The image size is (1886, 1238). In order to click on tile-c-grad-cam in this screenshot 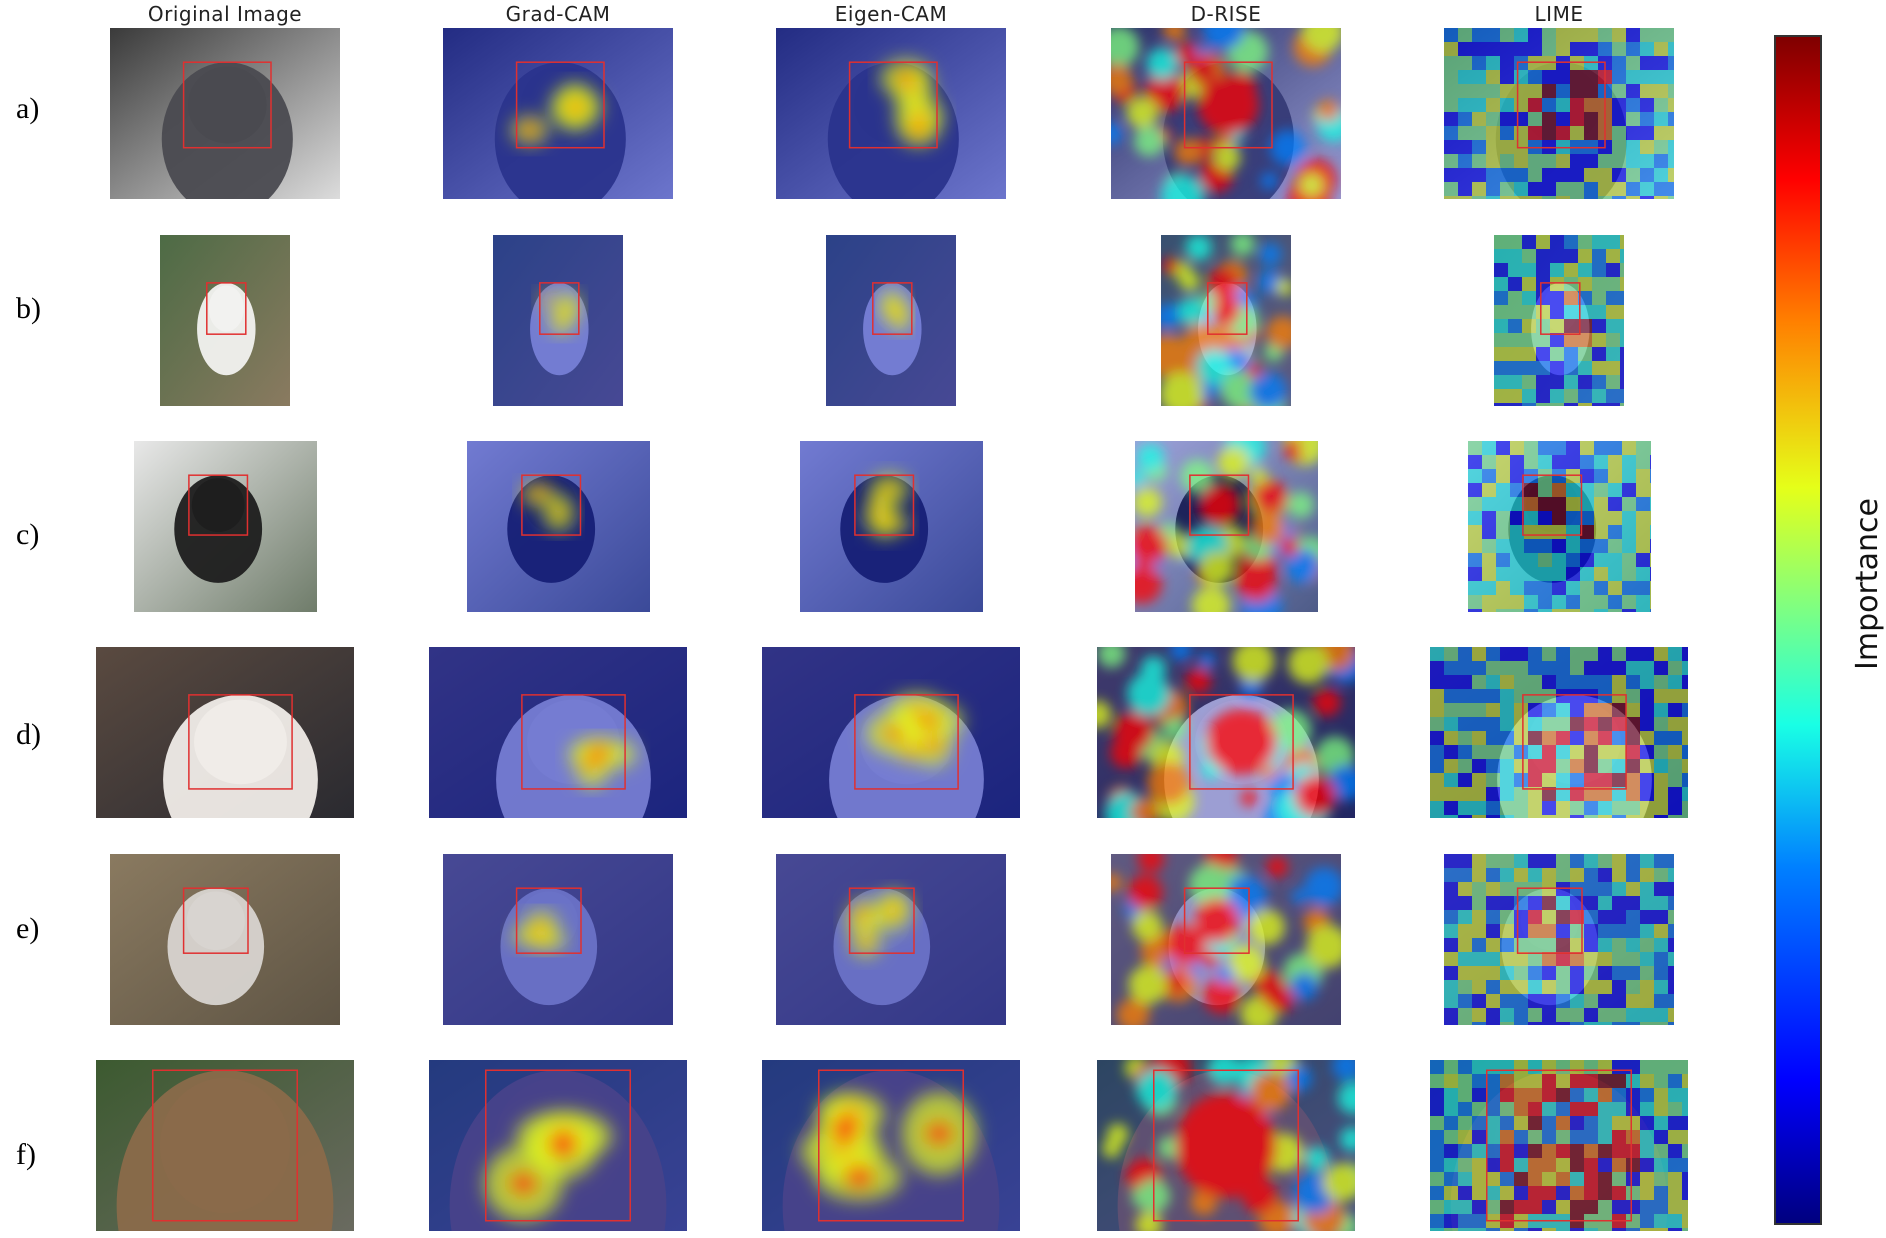, I will do `click(558, 526)`.